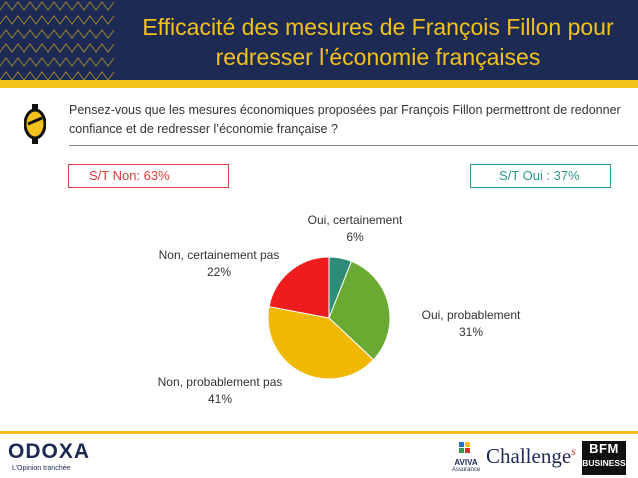 The image size is (638, 478). What do you see at coordinates (319, 432) in the screenshot?
I see `footer-gold-rule` at bounding box center [319, 432].